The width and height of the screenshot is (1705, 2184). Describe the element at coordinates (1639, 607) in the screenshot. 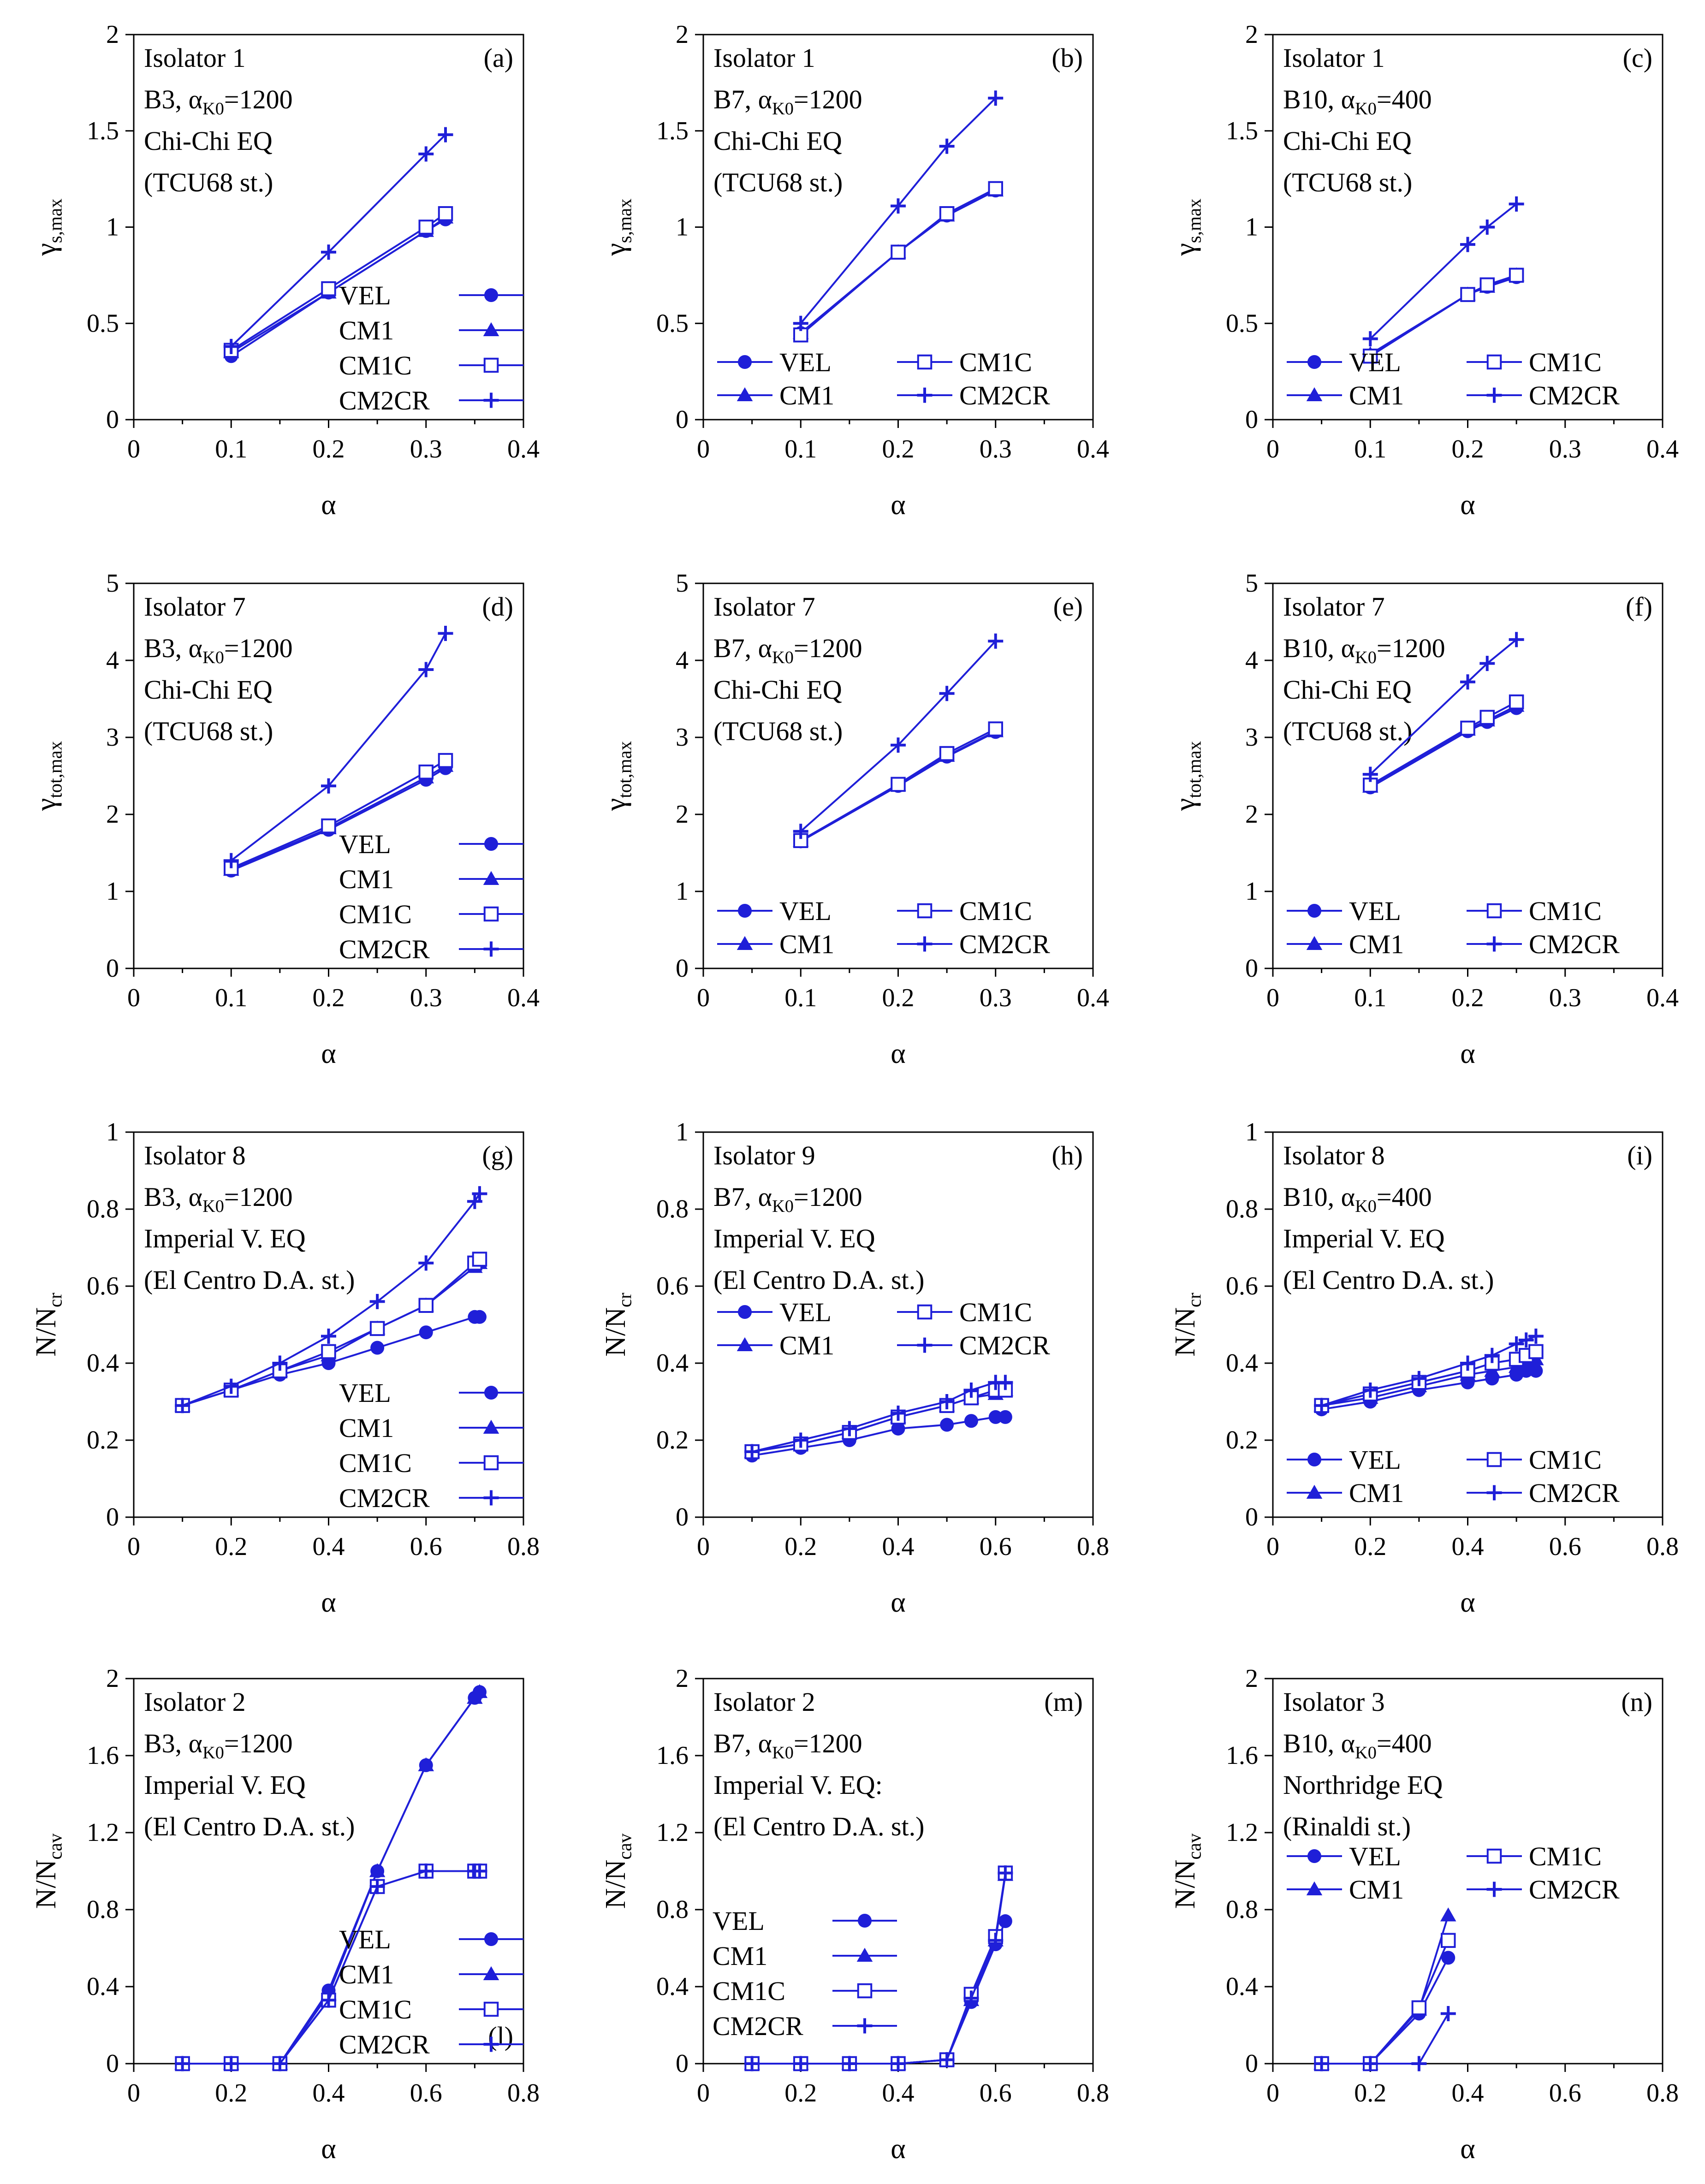

I see `panel-label: (f)` at that location.